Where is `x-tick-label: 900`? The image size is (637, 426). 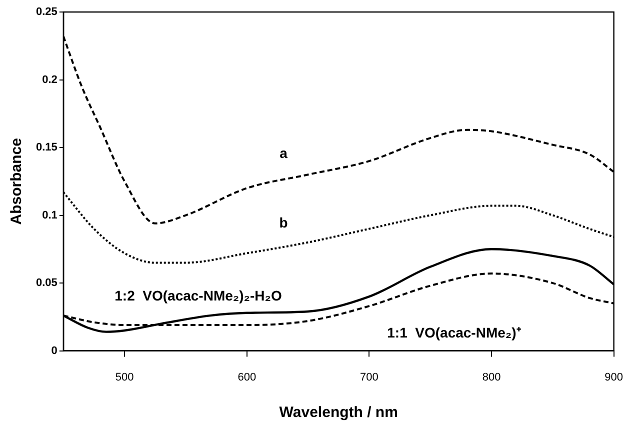
x-tick-label: 900 is located at coordinates (614, 377).